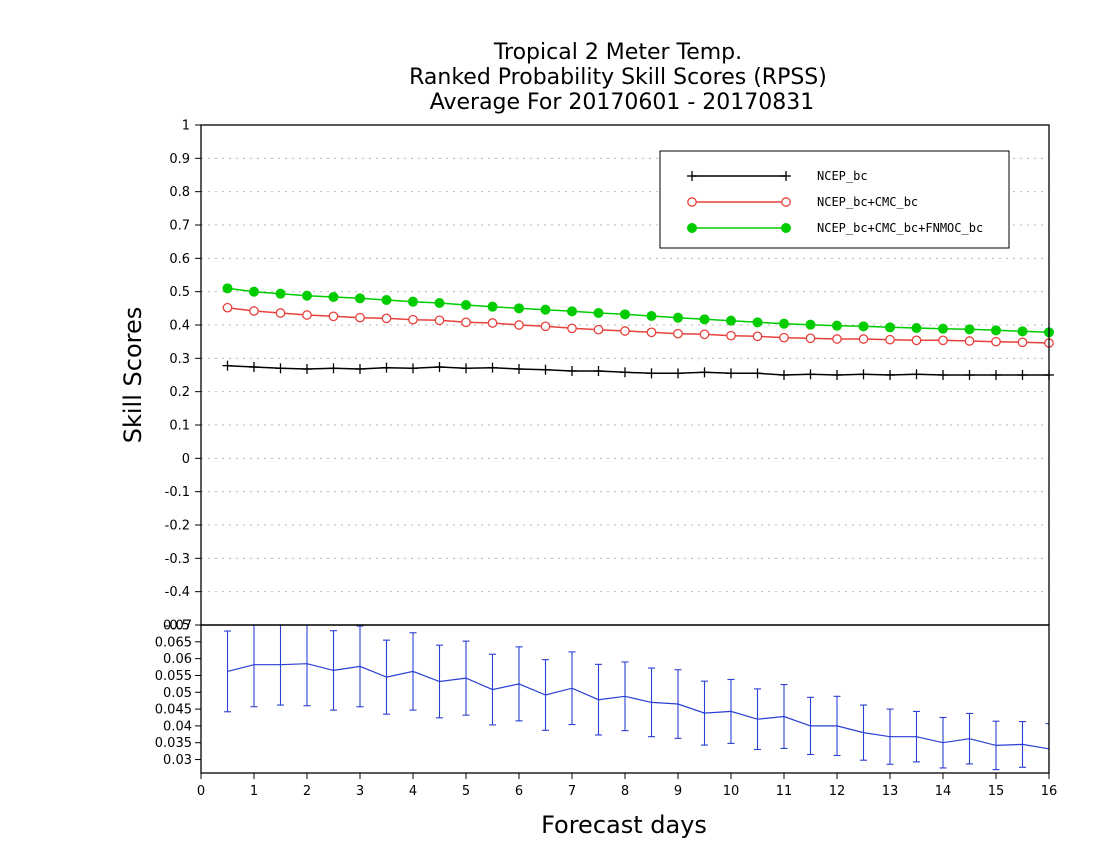  Describe the element at coordinates (133, 375) in the screenshot. I see `y-axis-title: Skill Scores` at that location.